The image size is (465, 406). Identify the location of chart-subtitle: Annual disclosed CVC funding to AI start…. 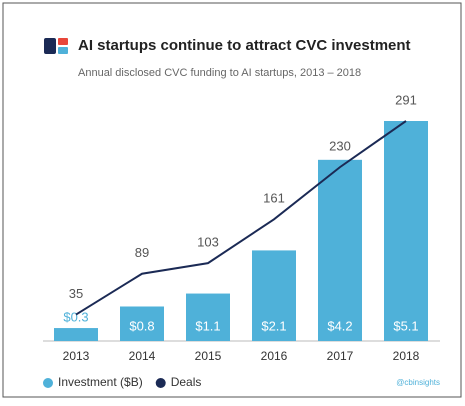
(219, 73).